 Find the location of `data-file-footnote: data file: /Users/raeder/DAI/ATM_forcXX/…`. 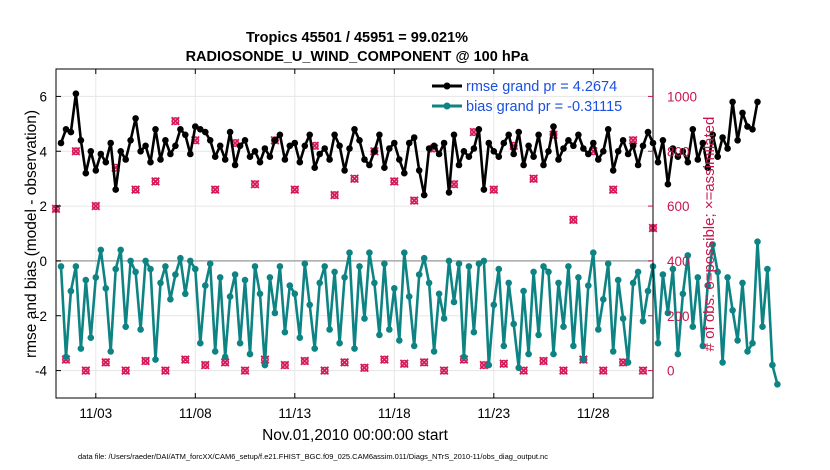

data-file-footnote: data file: /Users/raeder/DAI/ATM_forcXX/… is located at coordinates (313, 456).